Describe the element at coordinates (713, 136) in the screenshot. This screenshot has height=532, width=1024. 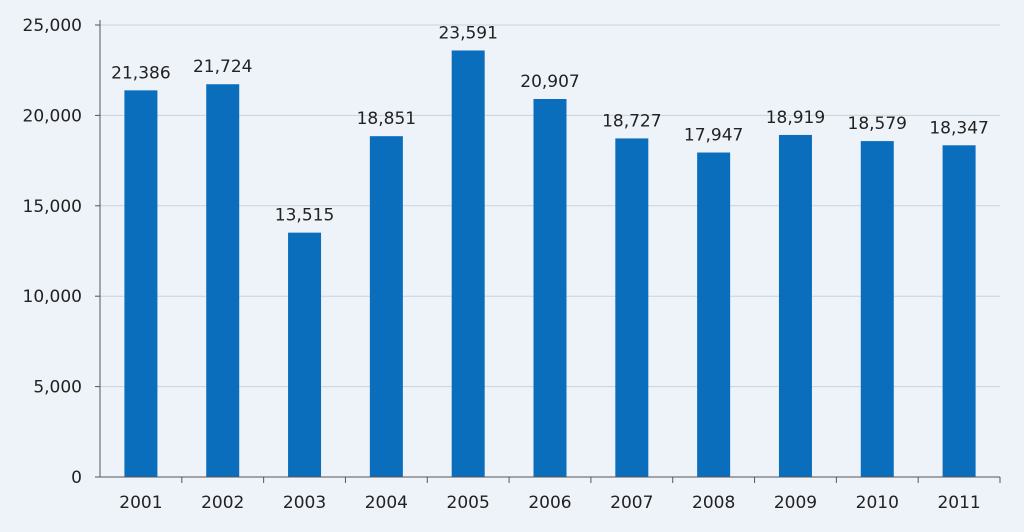
I see `data-label: 17,947` at that location.